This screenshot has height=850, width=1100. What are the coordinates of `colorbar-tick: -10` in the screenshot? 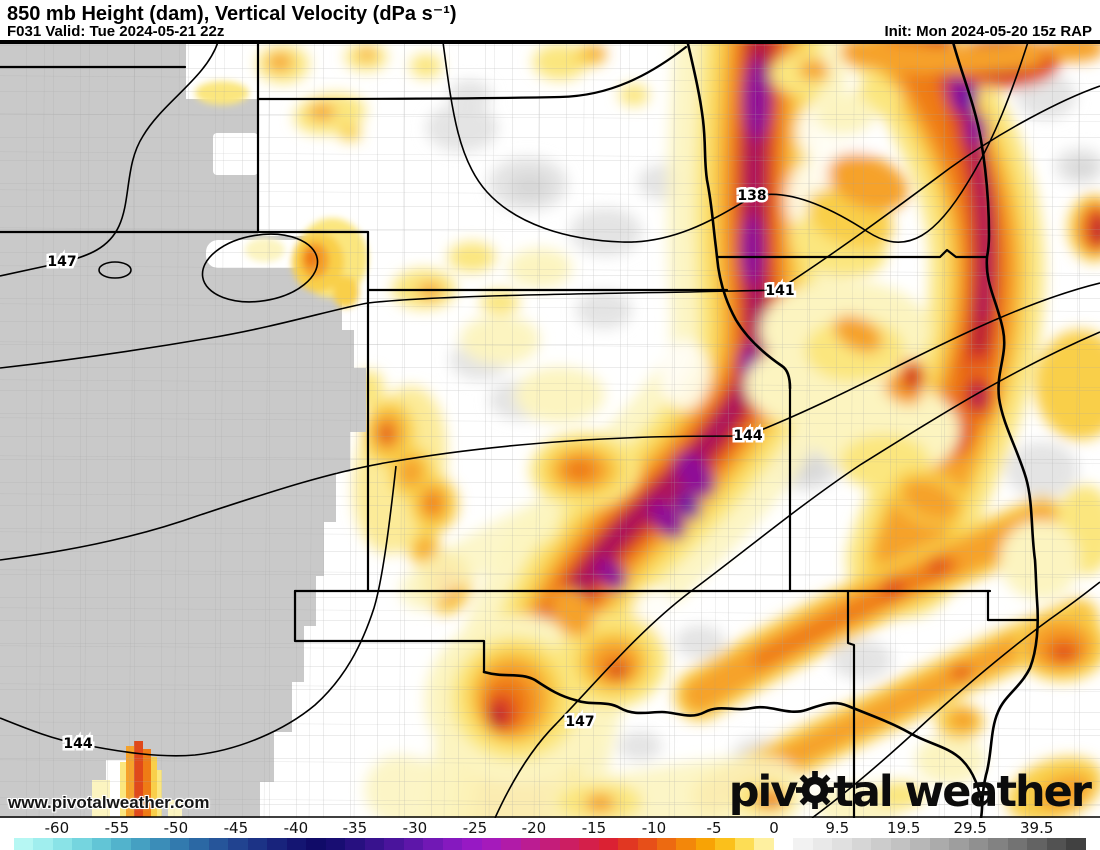 It's located at (654, 828).